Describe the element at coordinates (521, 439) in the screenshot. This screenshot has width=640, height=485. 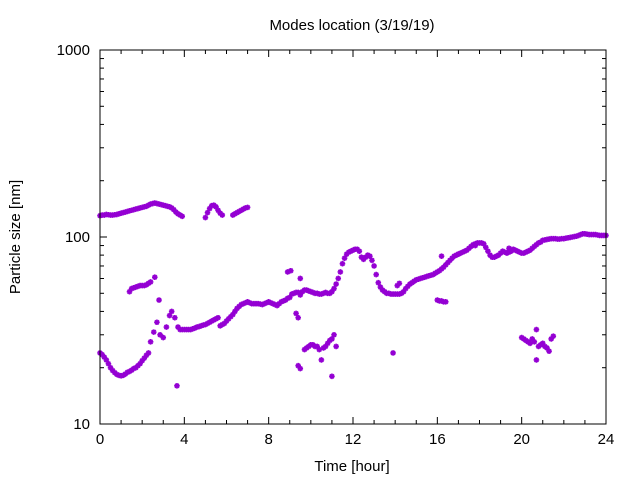
I see `x-tick-label: 20` at that location.